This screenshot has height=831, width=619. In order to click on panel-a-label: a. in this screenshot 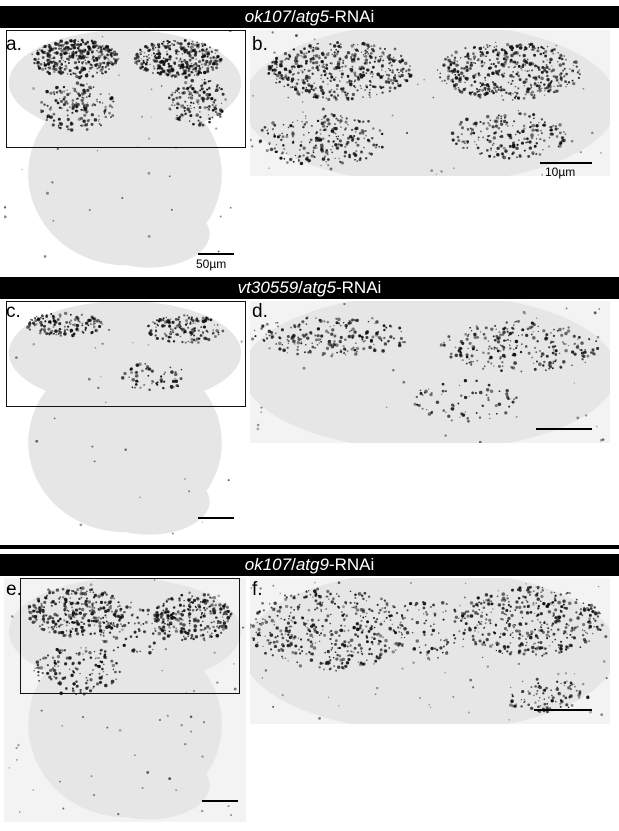, I will do `click(14, 44)`.